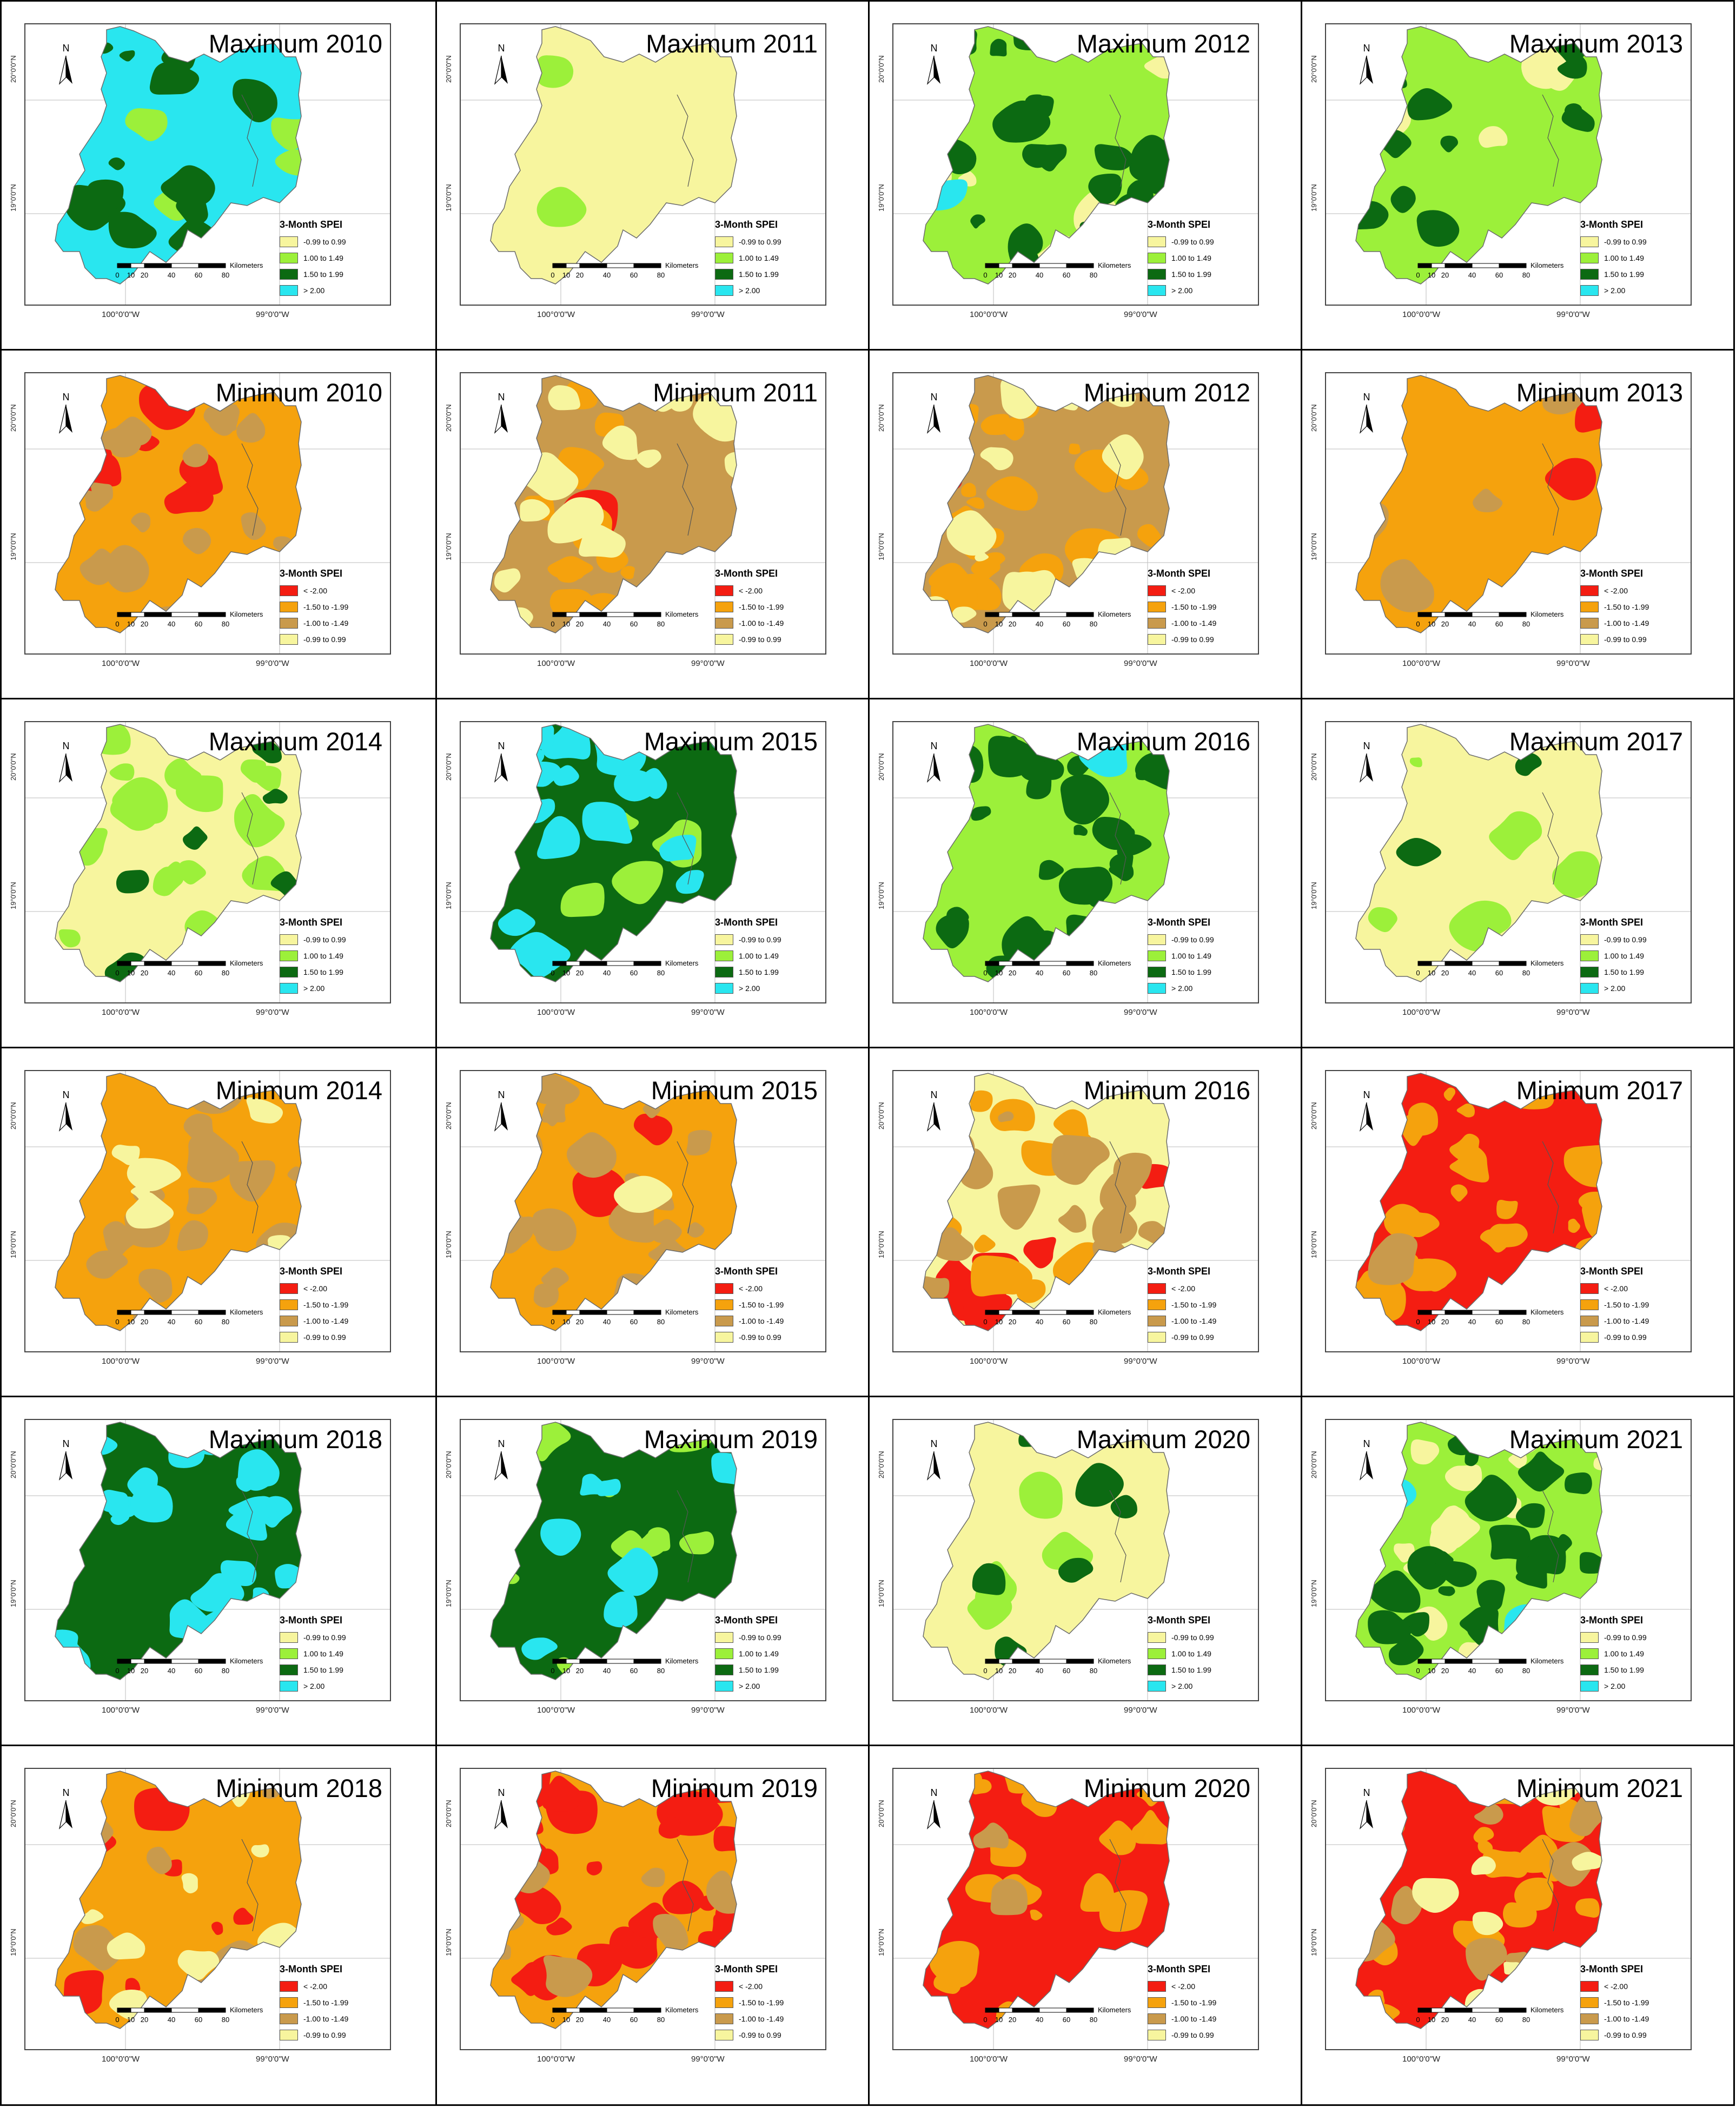 The height and width of the screenshot is (2107, 1736). What do you see at coordinates (751, 590) in the screenshot?
I see `legend-label: < -2.00` at bounding box center [751, 590].